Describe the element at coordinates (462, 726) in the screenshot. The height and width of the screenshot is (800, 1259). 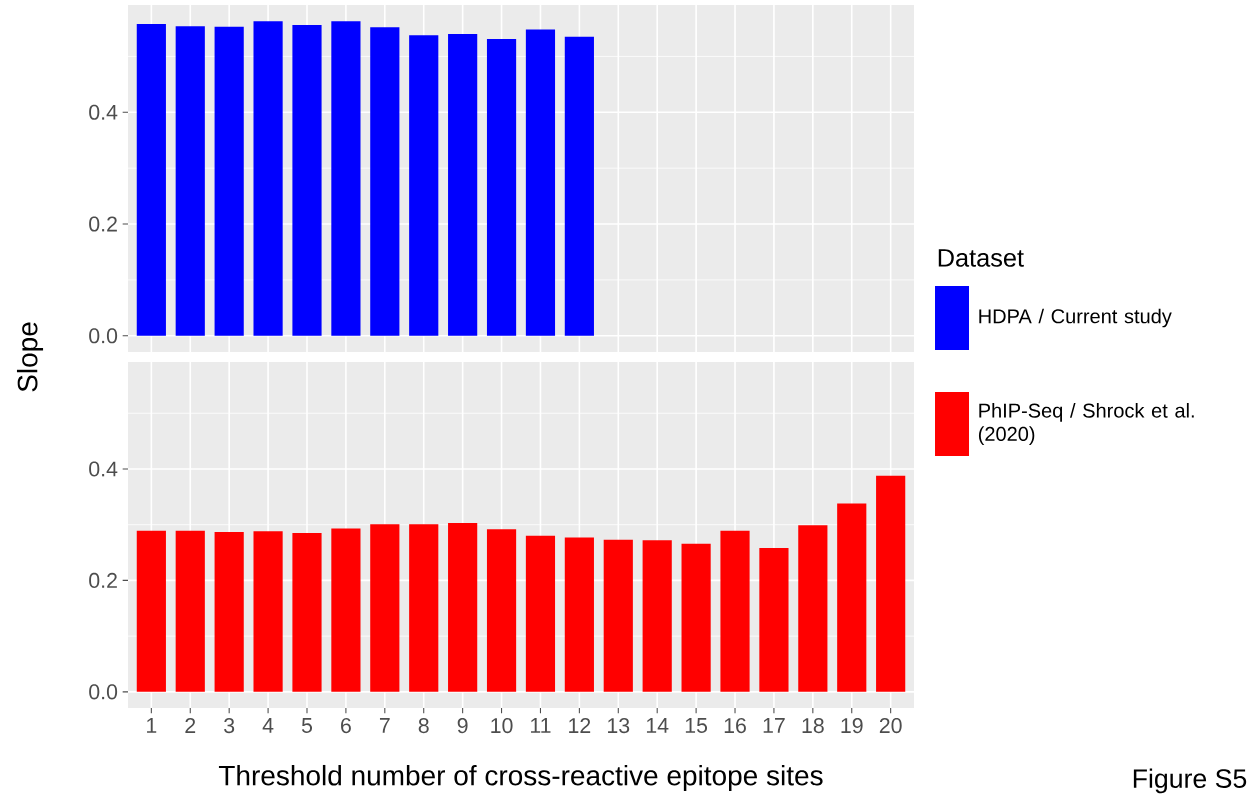
I see `x-tick-label: 9` at that location.